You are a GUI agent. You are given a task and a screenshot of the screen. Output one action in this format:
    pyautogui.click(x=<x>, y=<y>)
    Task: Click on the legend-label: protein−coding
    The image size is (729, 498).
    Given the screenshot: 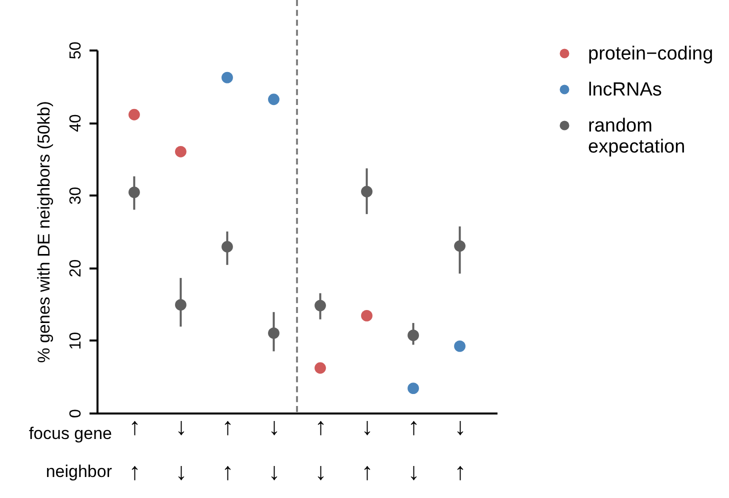 What is the action you would take?
    pyautogui.click(x=651, y=54)
    